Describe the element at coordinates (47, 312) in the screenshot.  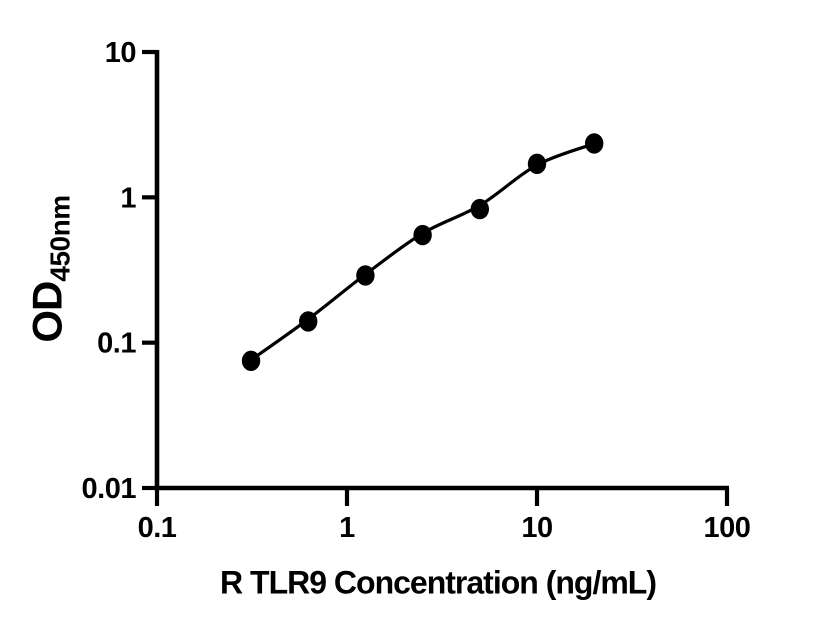
I see `y-axis-title-main: OD` at that location.